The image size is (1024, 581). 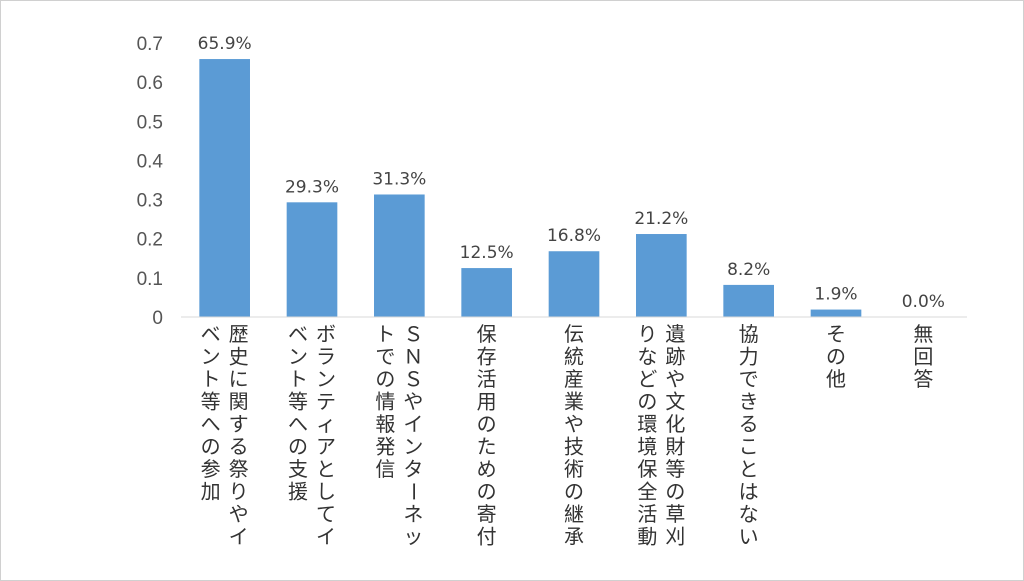 I want to click on category-label-char: 全, so click(x=647, y=492).